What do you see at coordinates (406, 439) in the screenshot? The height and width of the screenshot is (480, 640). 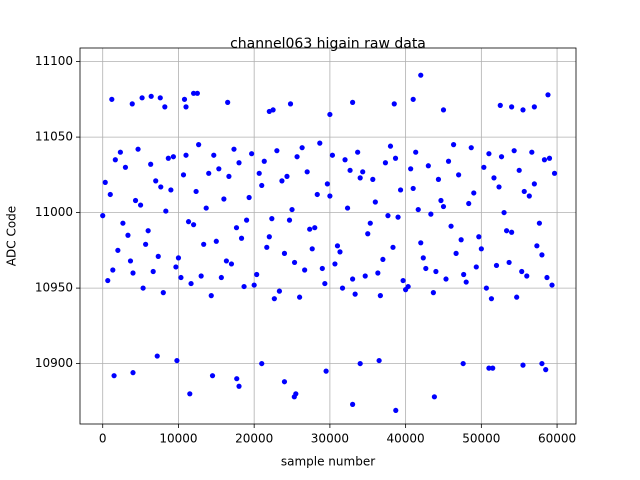 I see `x-tick-label: 40000` at bounding box center [406, 439].